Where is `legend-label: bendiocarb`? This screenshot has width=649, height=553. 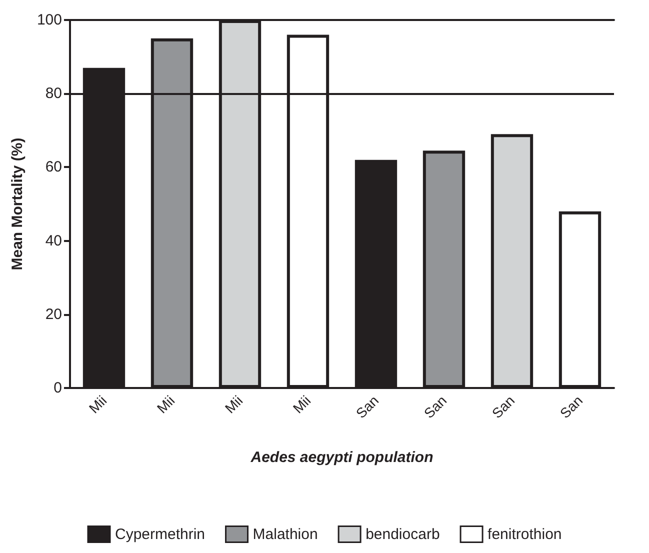
legend-label: bendiocarb is located at coordinates (403, 534).